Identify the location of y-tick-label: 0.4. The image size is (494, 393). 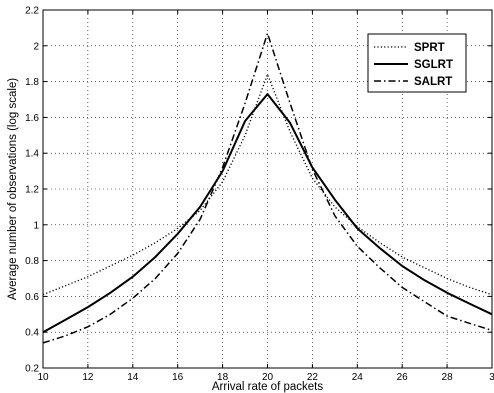
(32, 333).